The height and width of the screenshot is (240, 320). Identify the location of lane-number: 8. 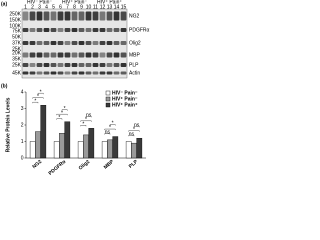
(74, 7).